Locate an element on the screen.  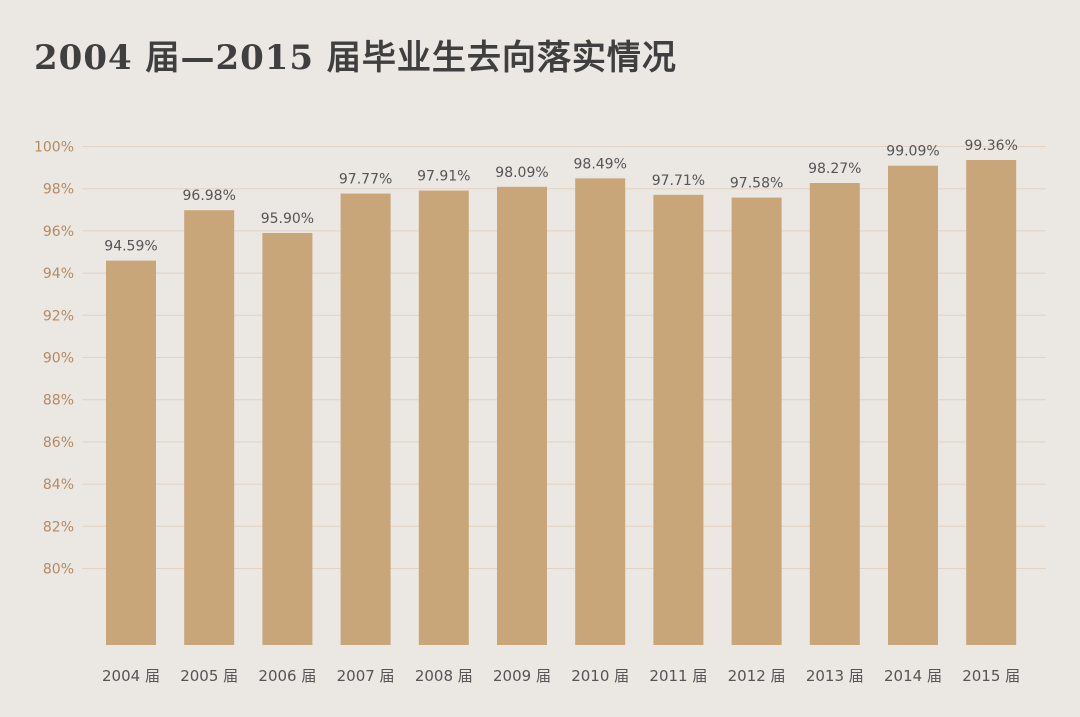
y-tick-label: 96% is located at coordinates (58, 232).